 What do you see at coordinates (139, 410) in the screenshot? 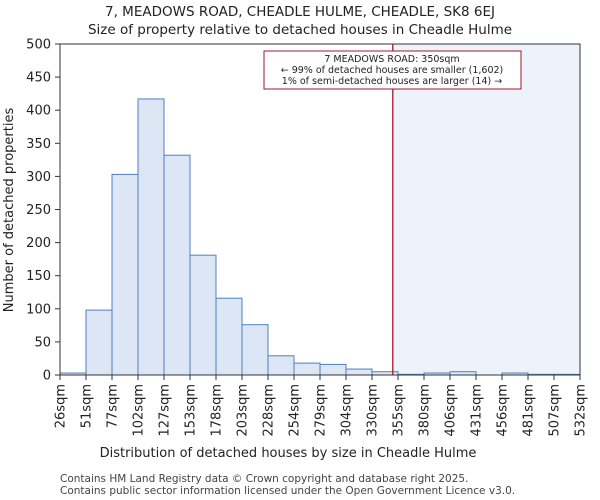
I see `x-tick-label: 102sqm` at bounding box center [139, 410].